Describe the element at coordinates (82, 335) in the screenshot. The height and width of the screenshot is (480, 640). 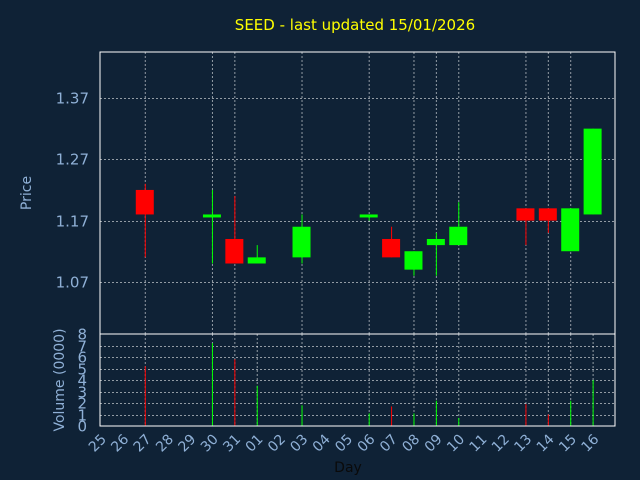
I see `volume-tick-label: 8` at that location.